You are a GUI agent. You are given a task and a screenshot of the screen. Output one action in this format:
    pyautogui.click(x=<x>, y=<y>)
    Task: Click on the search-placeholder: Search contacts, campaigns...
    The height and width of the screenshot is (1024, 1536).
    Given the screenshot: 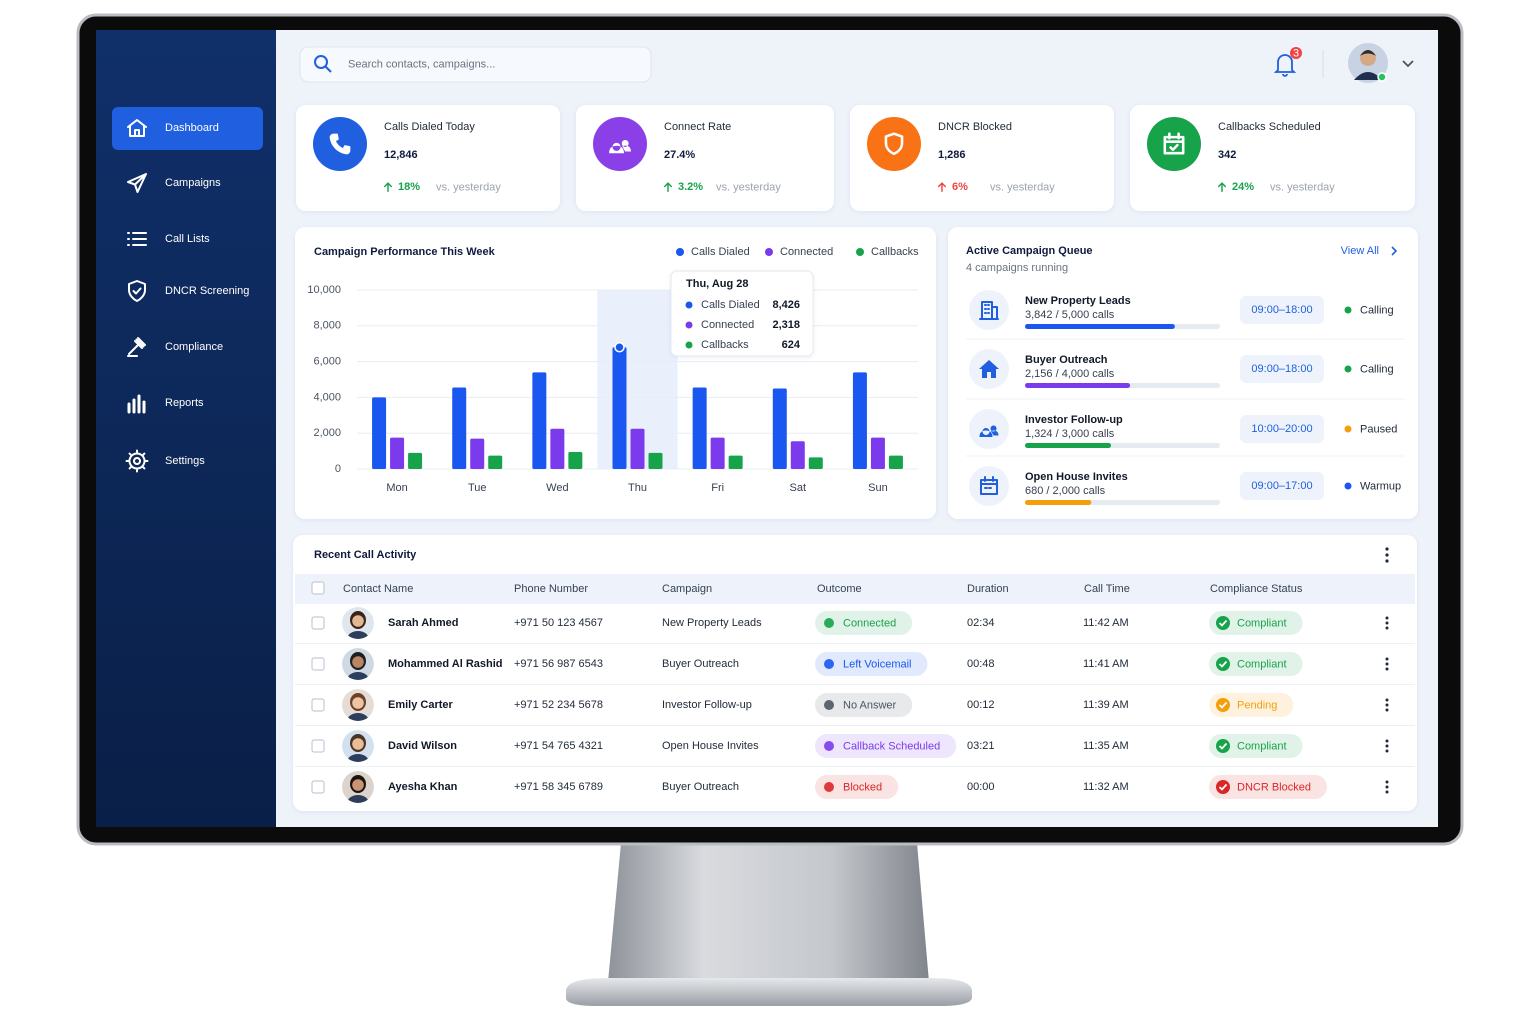 What is the action you would take?
    pyautogui.click(x=421, y=64)
    